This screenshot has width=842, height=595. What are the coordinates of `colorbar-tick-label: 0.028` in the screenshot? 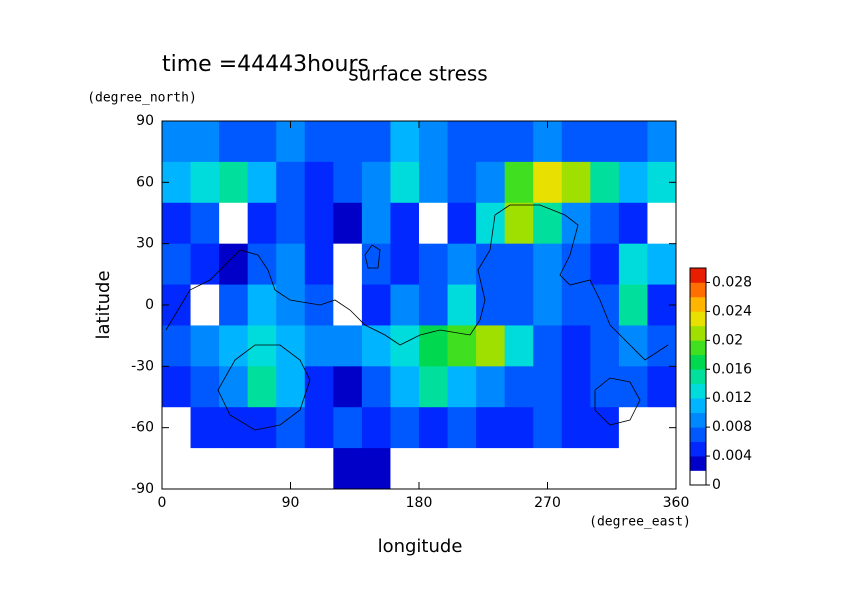 It's located at (732, 282).